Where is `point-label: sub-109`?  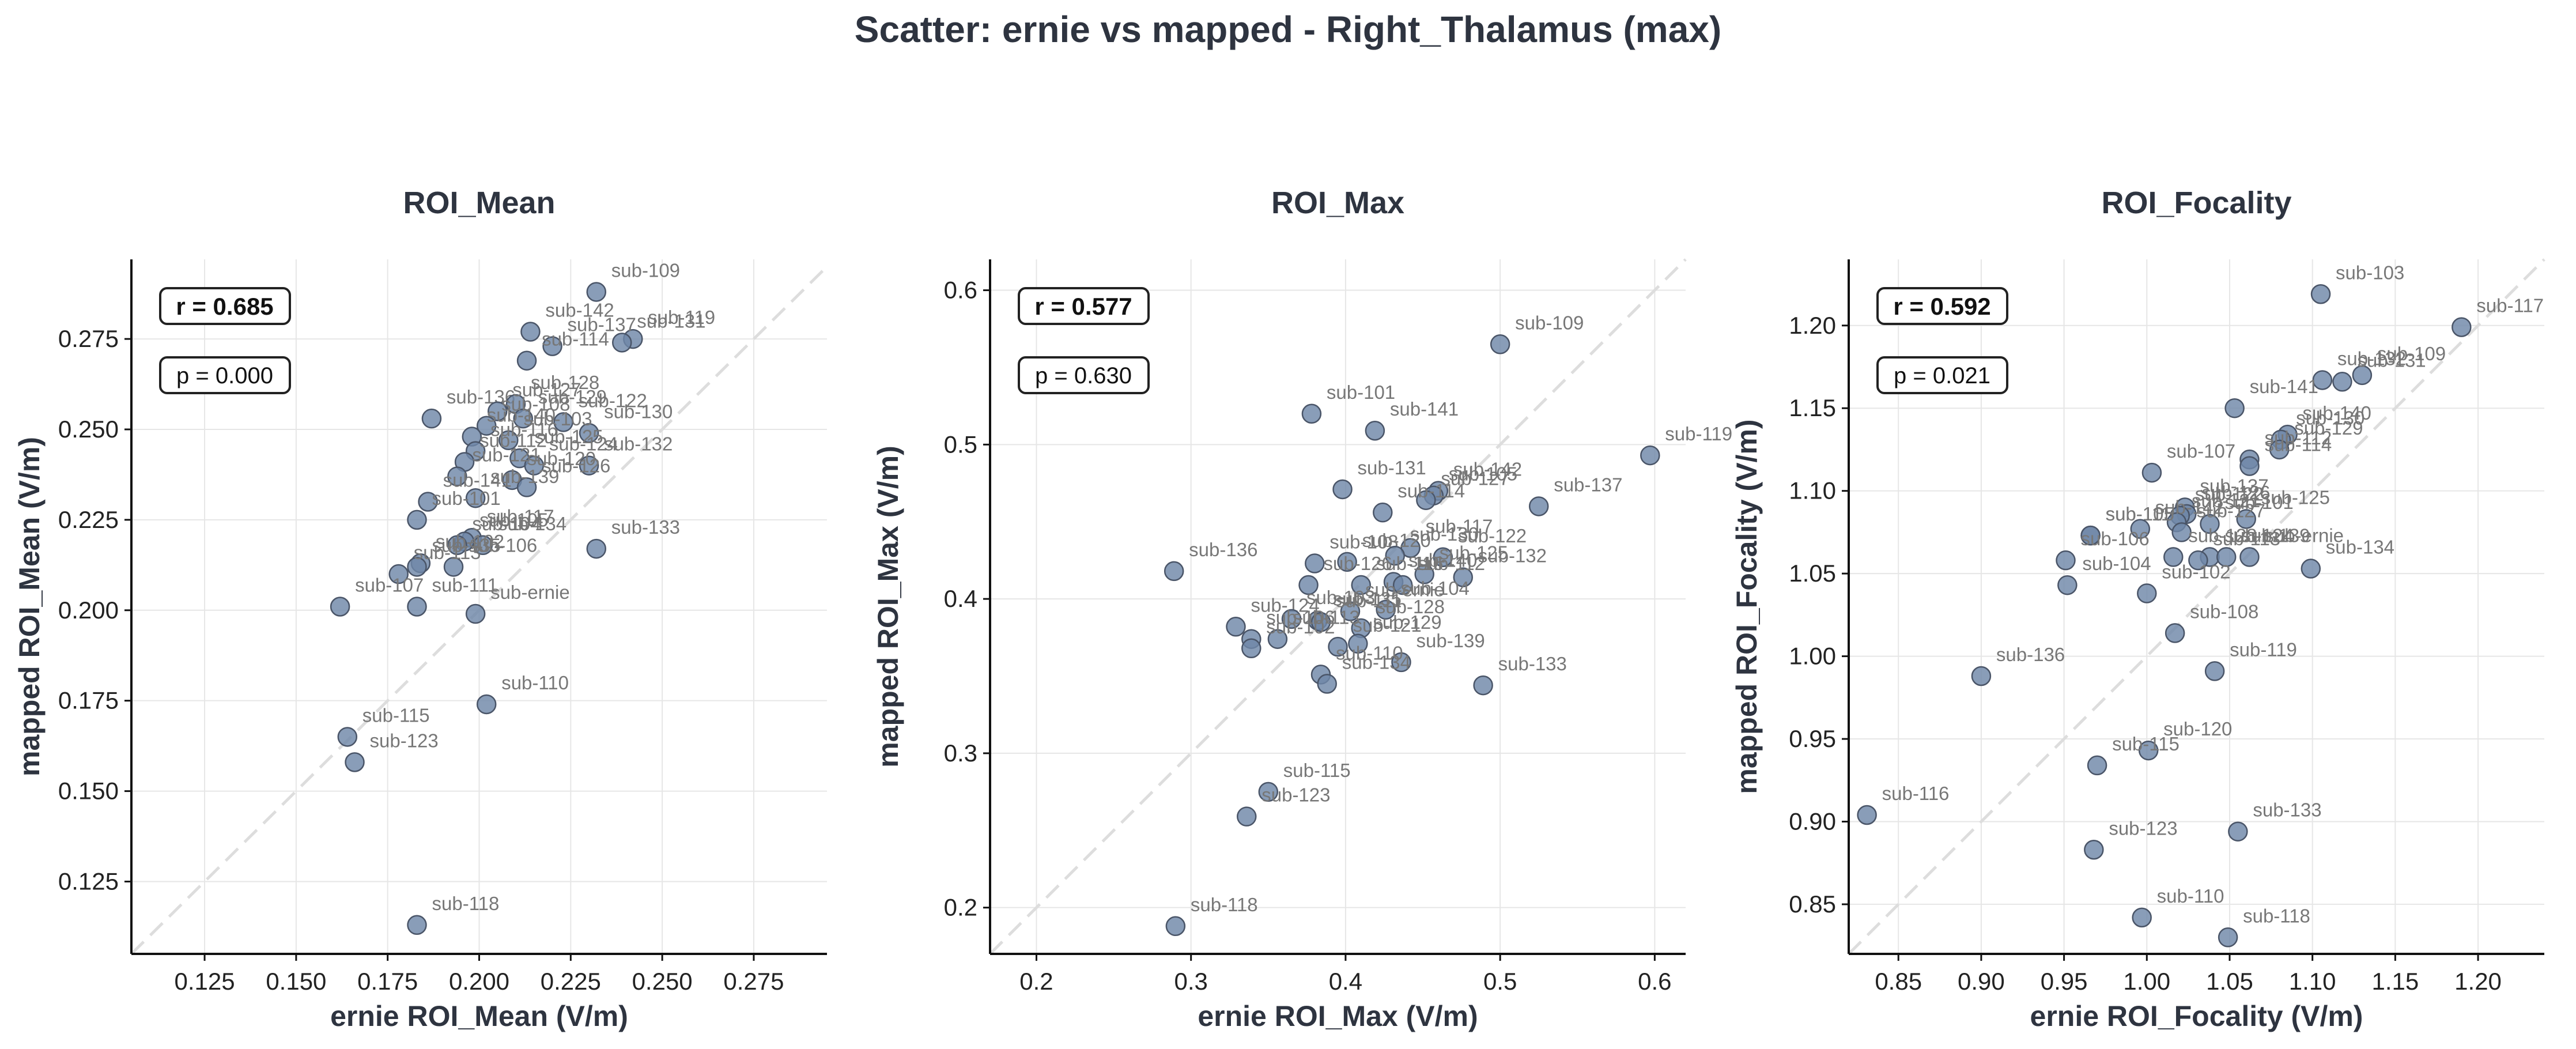
point-label: sub-109 is located at coordinates (2411, 353).